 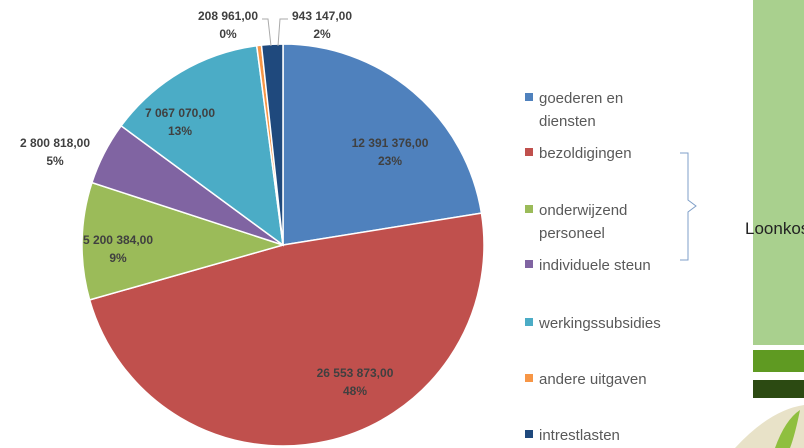 What do you see at coordinates (583, 98) in the screenshot?
I see `legend-line: goederen en` at bounding box center [583, 98].